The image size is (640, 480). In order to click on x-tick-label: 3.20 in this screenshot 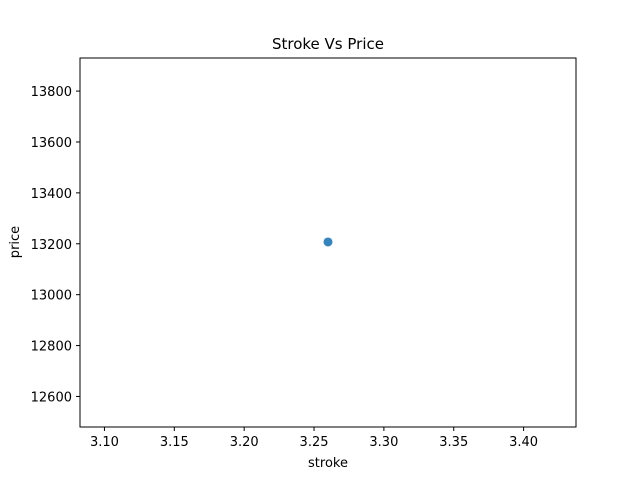, I will do `click(244, 442)`.